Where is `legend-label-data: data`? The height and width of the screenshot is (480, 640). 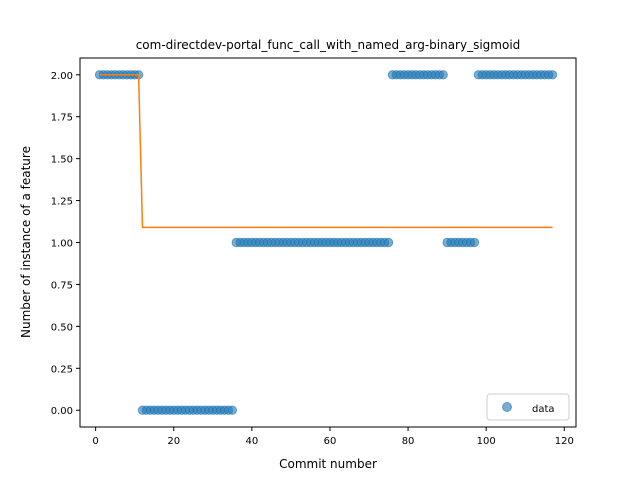
legend-label-data: data is located at coordinates (543, 409).